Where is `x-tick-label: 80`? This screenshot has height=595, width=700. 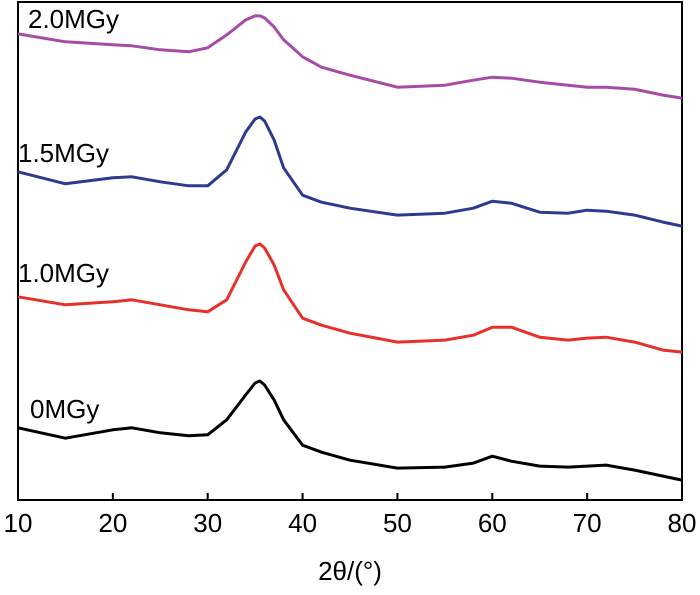 x-tick-label: 80 is located at coordinates (682, 523).